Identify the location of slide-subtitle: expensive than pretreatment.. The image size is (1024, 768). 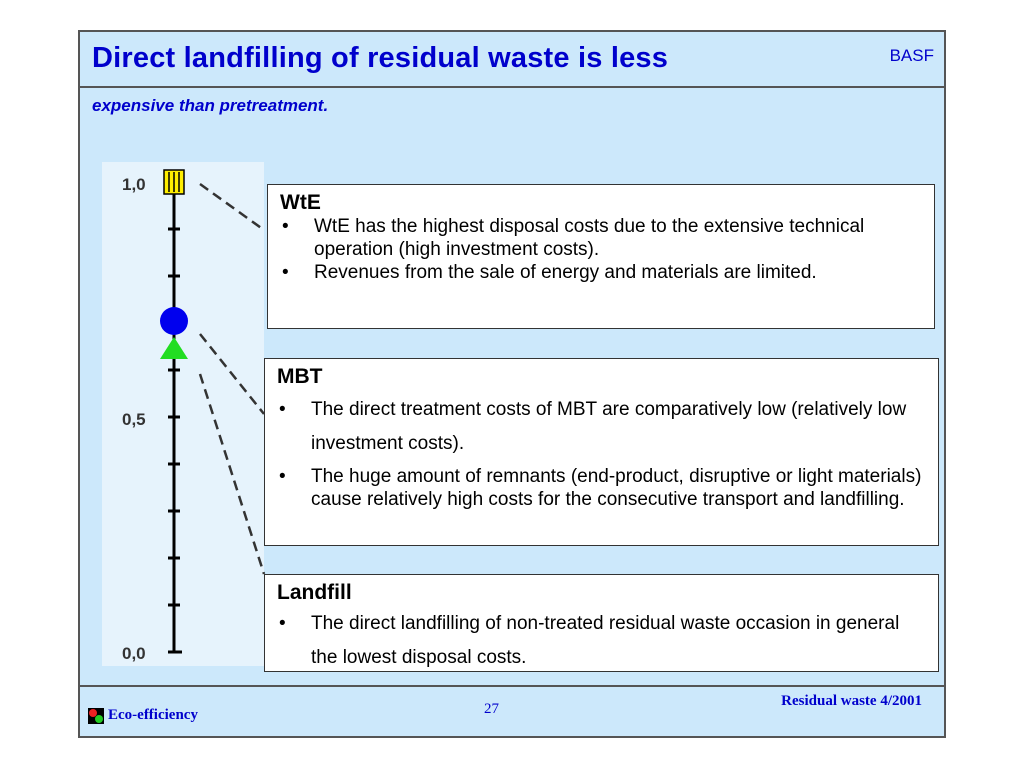
(210, 105).